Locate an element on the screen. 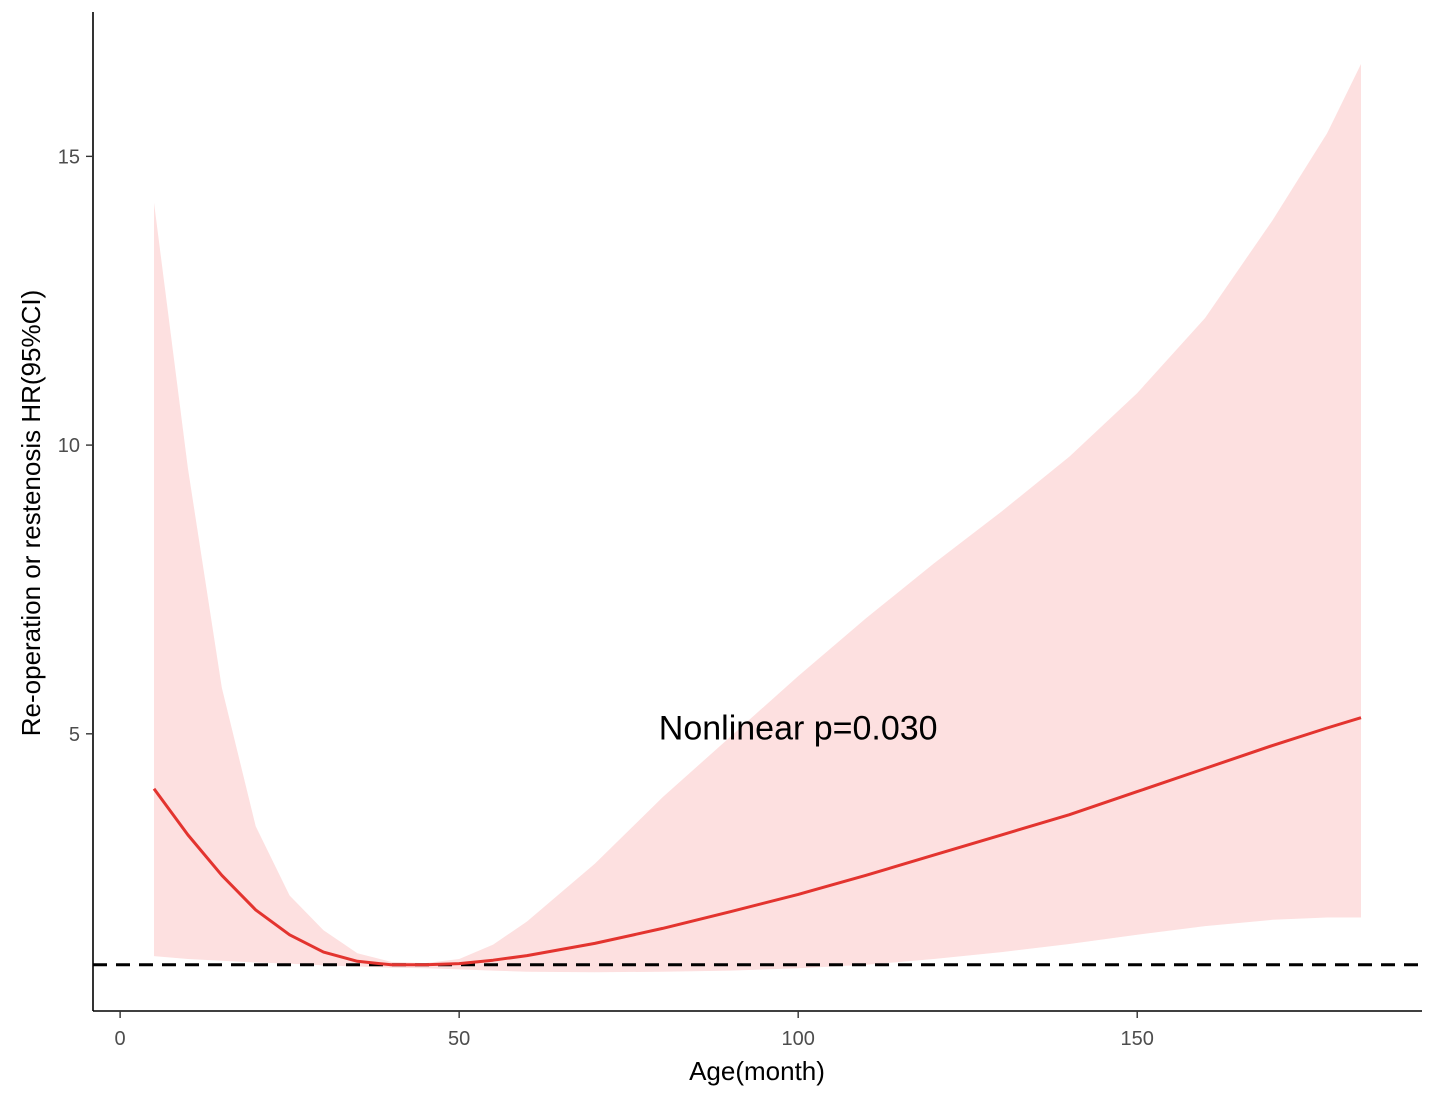  y-tick-label-2: 15 is located at coordinates (69, 157).